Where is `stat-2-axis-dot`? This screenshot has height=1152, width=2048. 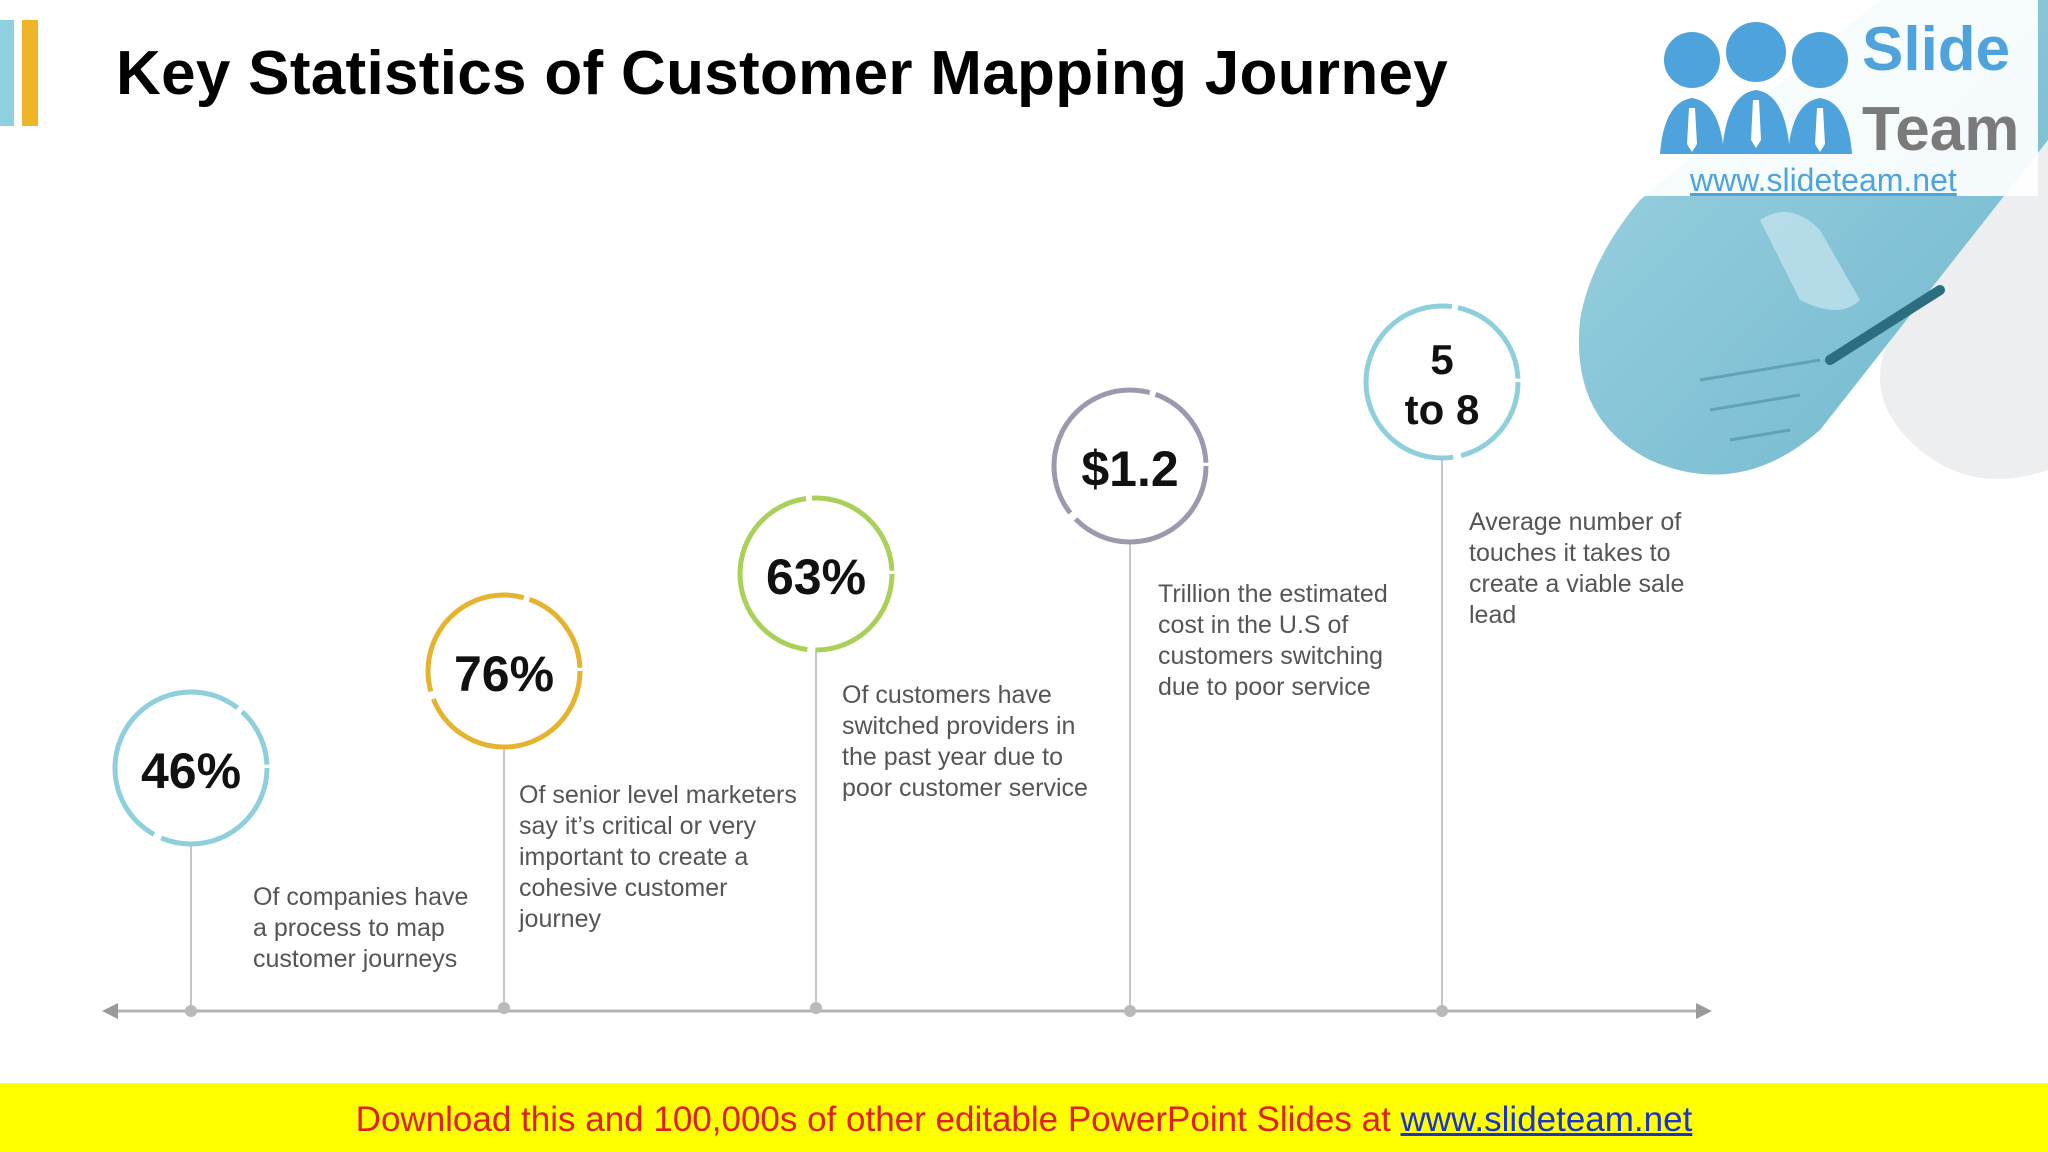 stat-2-axis-dot is located at coordinates (504, 1008).